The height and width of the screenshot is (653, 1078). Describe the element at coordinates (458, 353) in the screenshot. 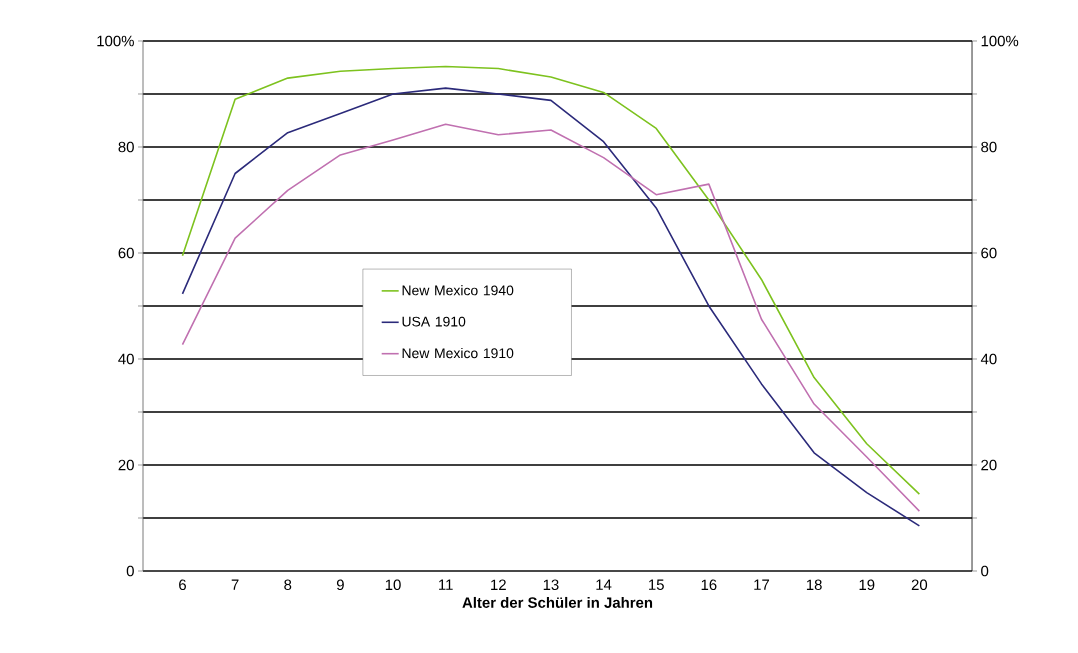

I see `legend-label: New Mexico 1910` at that location.